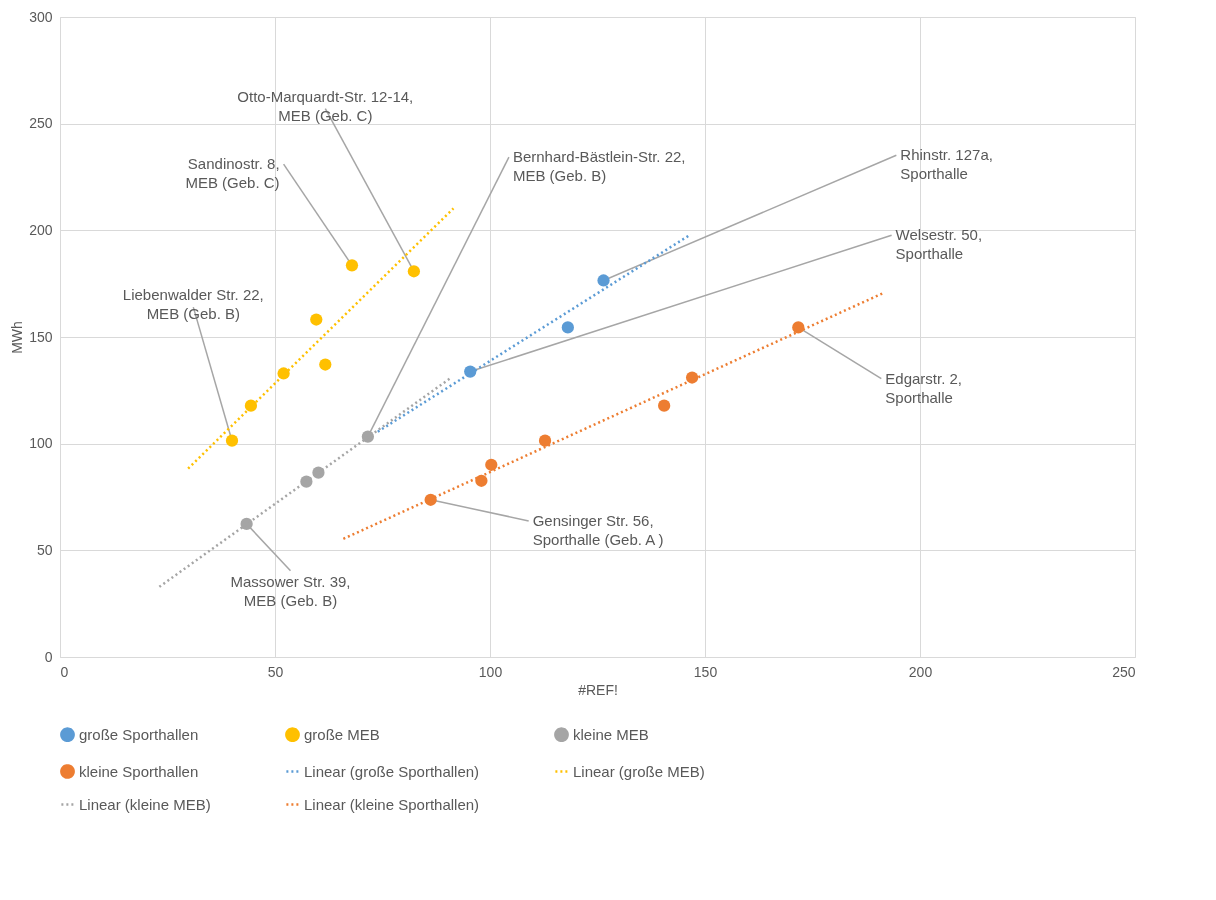 The image size is (1216, 900). I want to click on y-tick-label: 300, so click(41, 16).